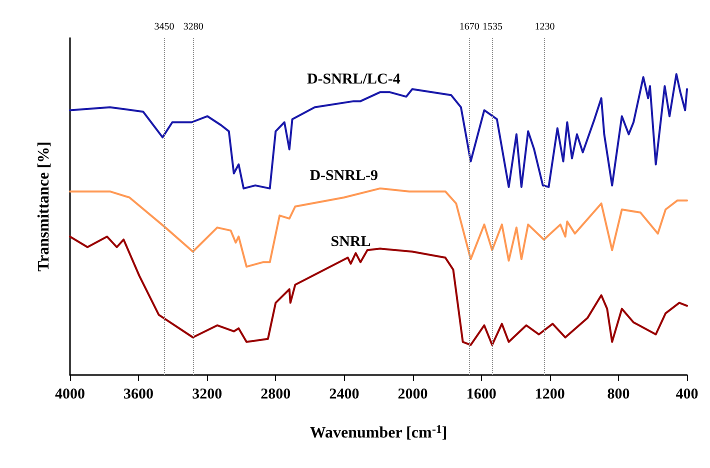 This screenshot has width=710, height=468. Describe the element at coordinates (139, 394) in the screenshot. I see `x-tick-label: 3600` at that location.